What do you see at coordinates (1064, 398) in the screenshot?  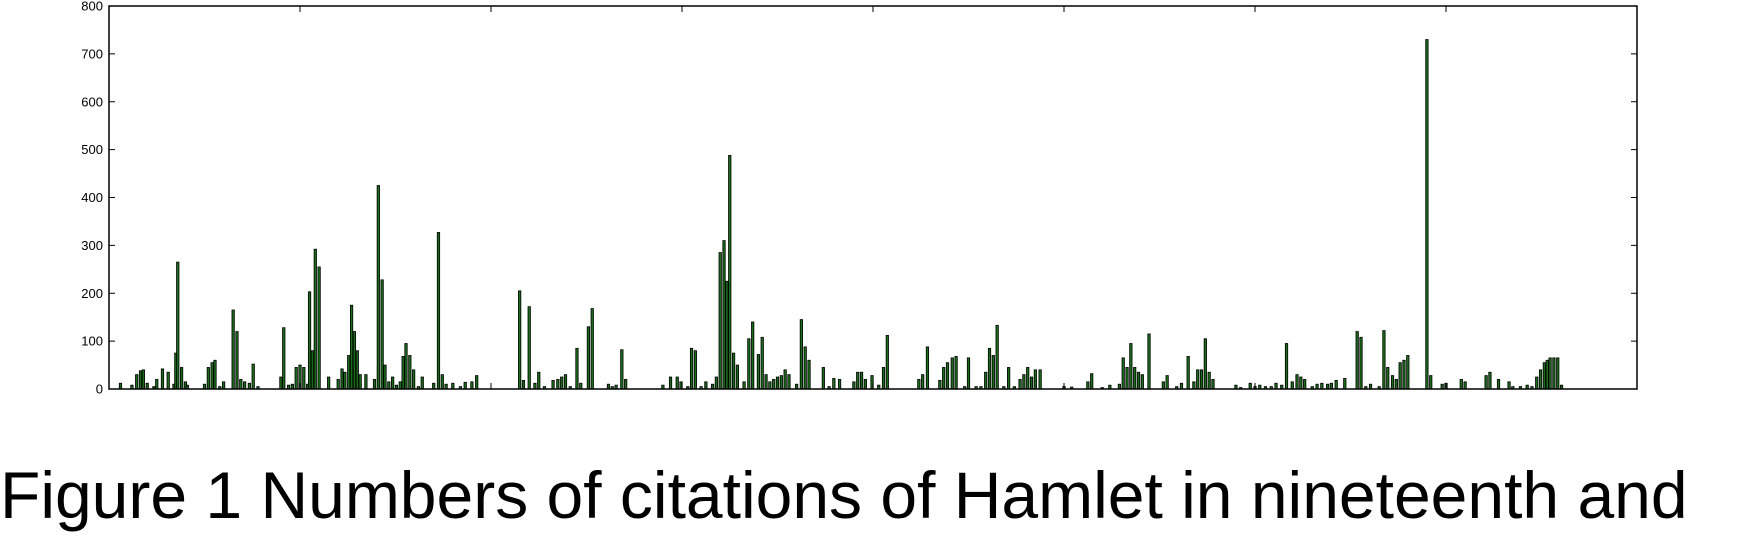 I see `x-tick-label: 10000` at bounding box center [1064, 398].